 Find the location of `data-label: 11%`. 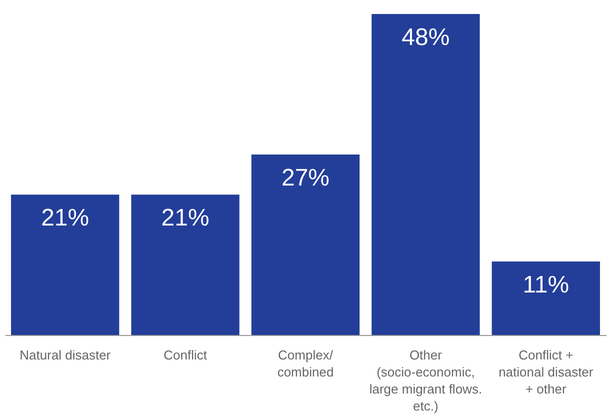

data-label: 11% is located at coordinates (546, 284).